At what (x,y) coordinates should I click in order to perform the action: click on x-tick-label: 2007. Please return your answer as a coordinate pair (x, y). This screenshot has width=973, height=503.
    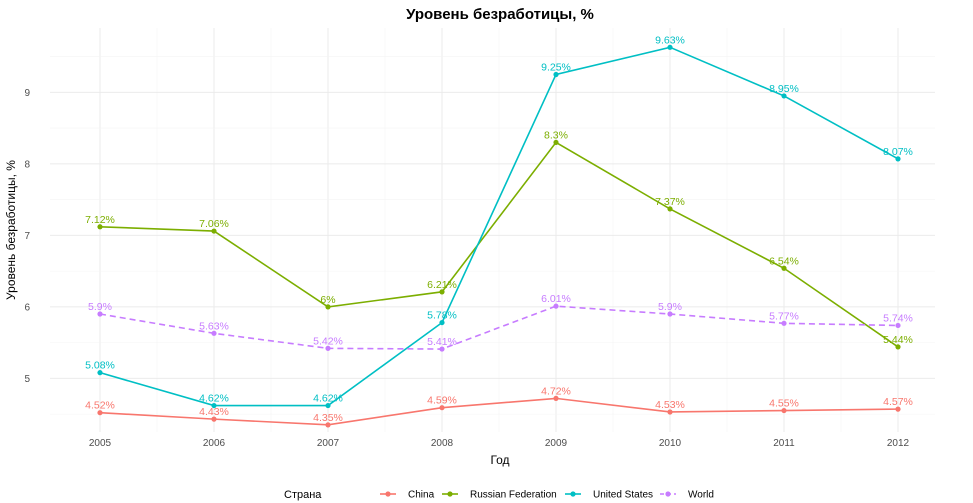
    Looking at the image, I should click on (328, 443).